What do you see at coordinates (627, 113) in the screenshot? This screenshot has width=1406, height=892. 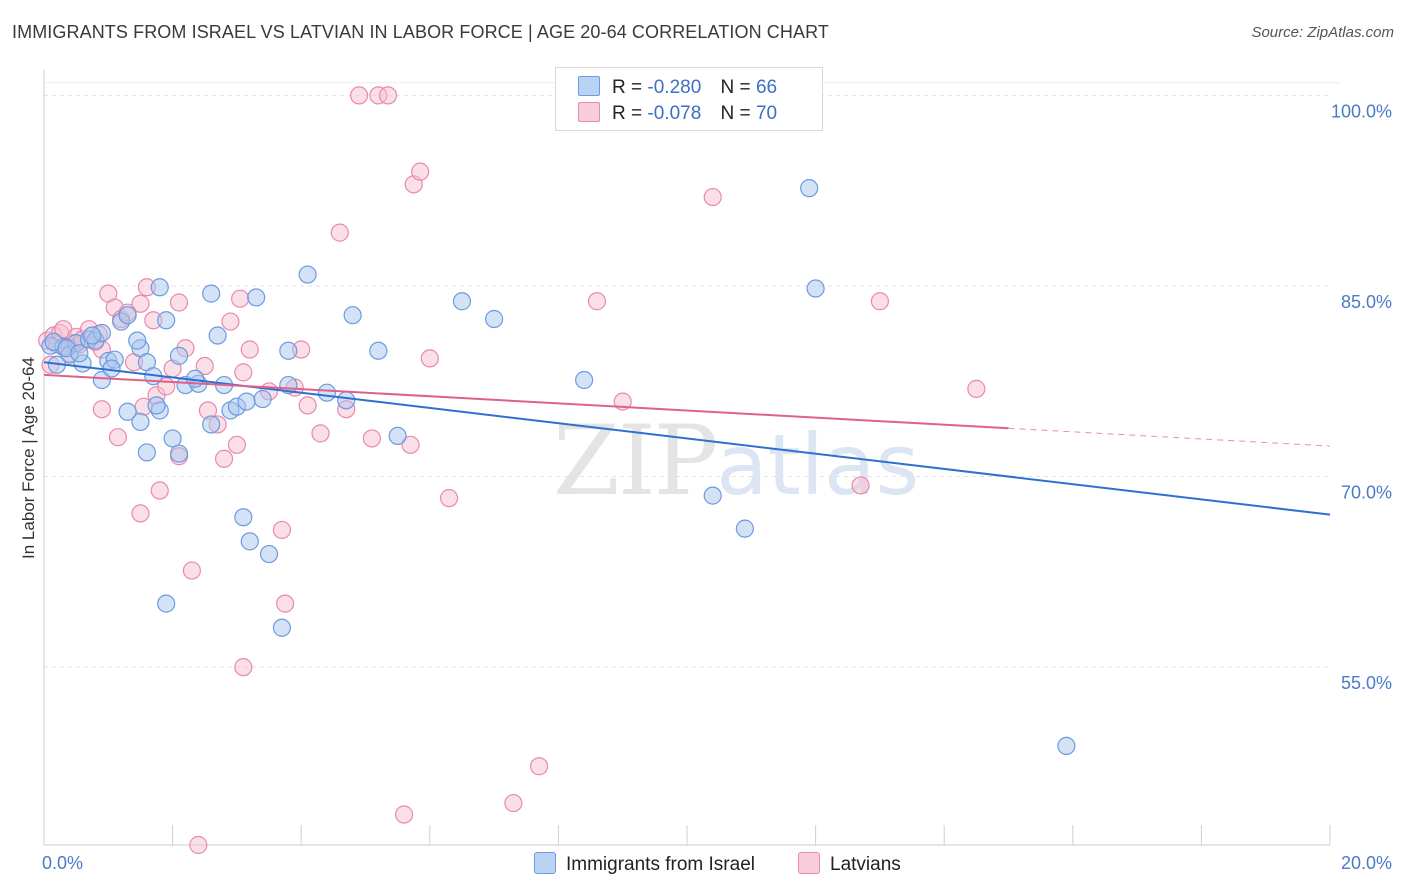 I see `latvian-r-label: R =` at bounding box center [627, 113].